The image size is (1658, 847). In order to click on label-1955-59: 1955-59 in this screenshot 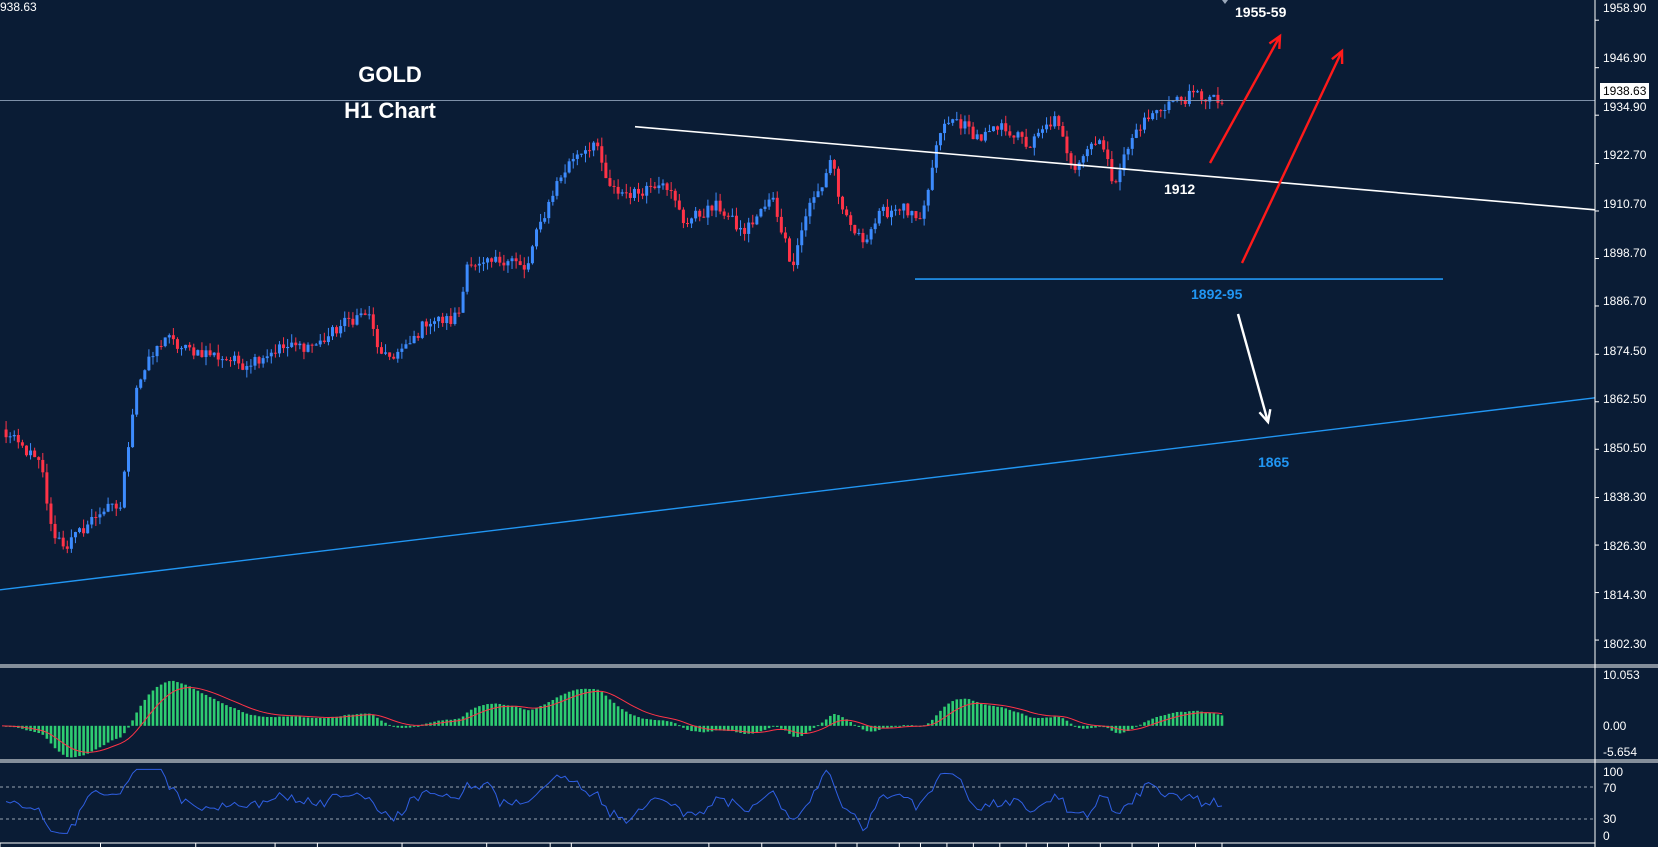, I will do `click(1261, 12)`.